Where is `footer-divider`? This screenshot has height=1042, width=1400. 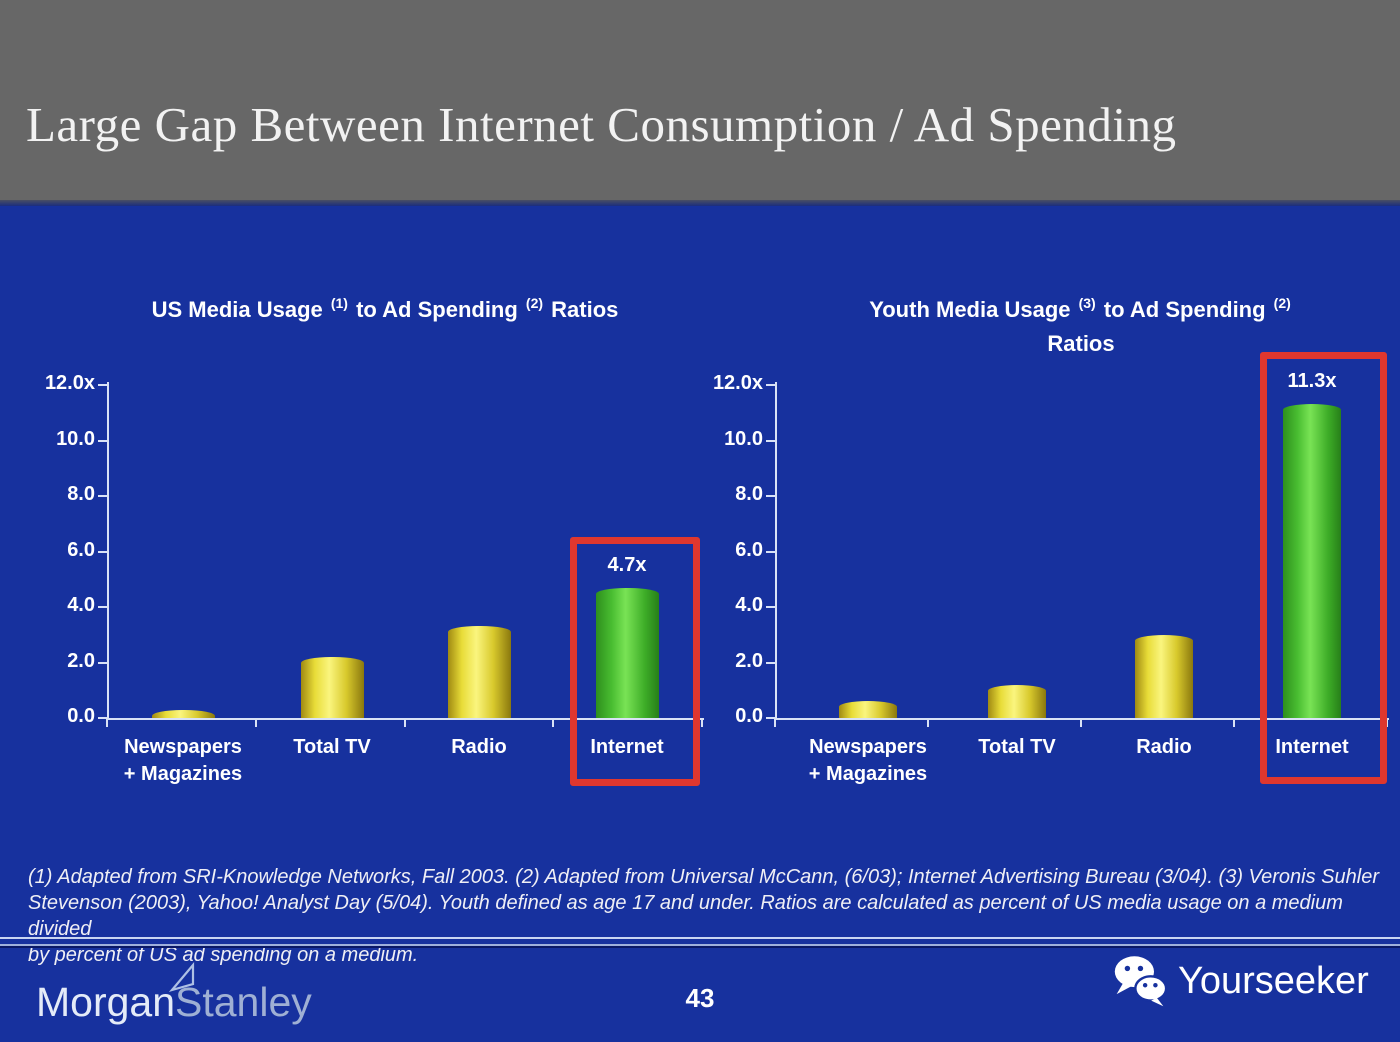 footer-divider is located at coordinates (700, 942).